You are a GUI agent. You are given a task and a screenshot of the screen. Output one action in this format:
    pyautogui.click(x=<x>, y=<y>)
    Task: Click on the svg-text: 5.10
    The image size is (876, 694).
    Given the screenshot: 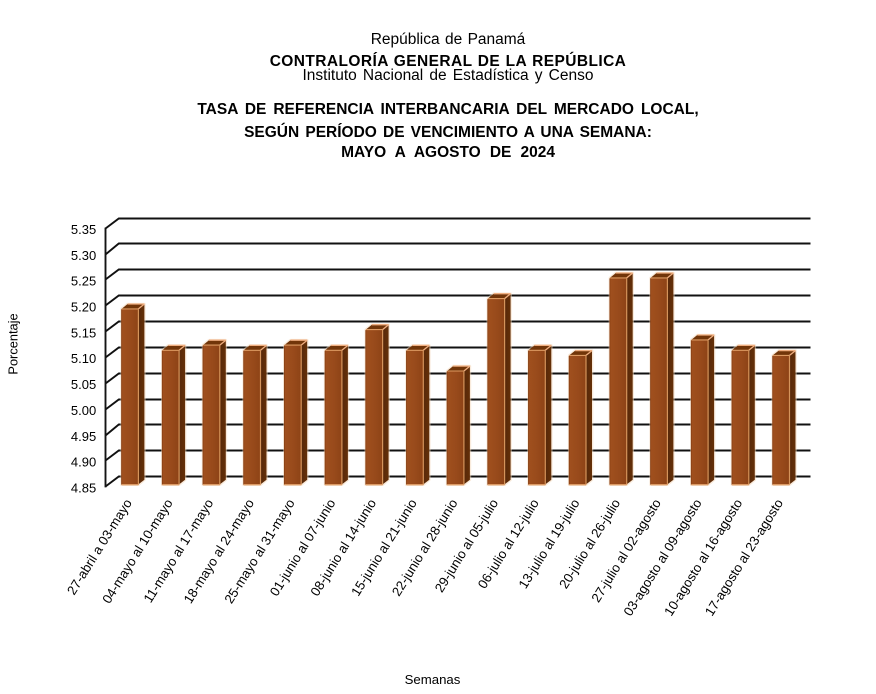 What is the action you would take?
    pyautogui.click(x=83, y=358)
    